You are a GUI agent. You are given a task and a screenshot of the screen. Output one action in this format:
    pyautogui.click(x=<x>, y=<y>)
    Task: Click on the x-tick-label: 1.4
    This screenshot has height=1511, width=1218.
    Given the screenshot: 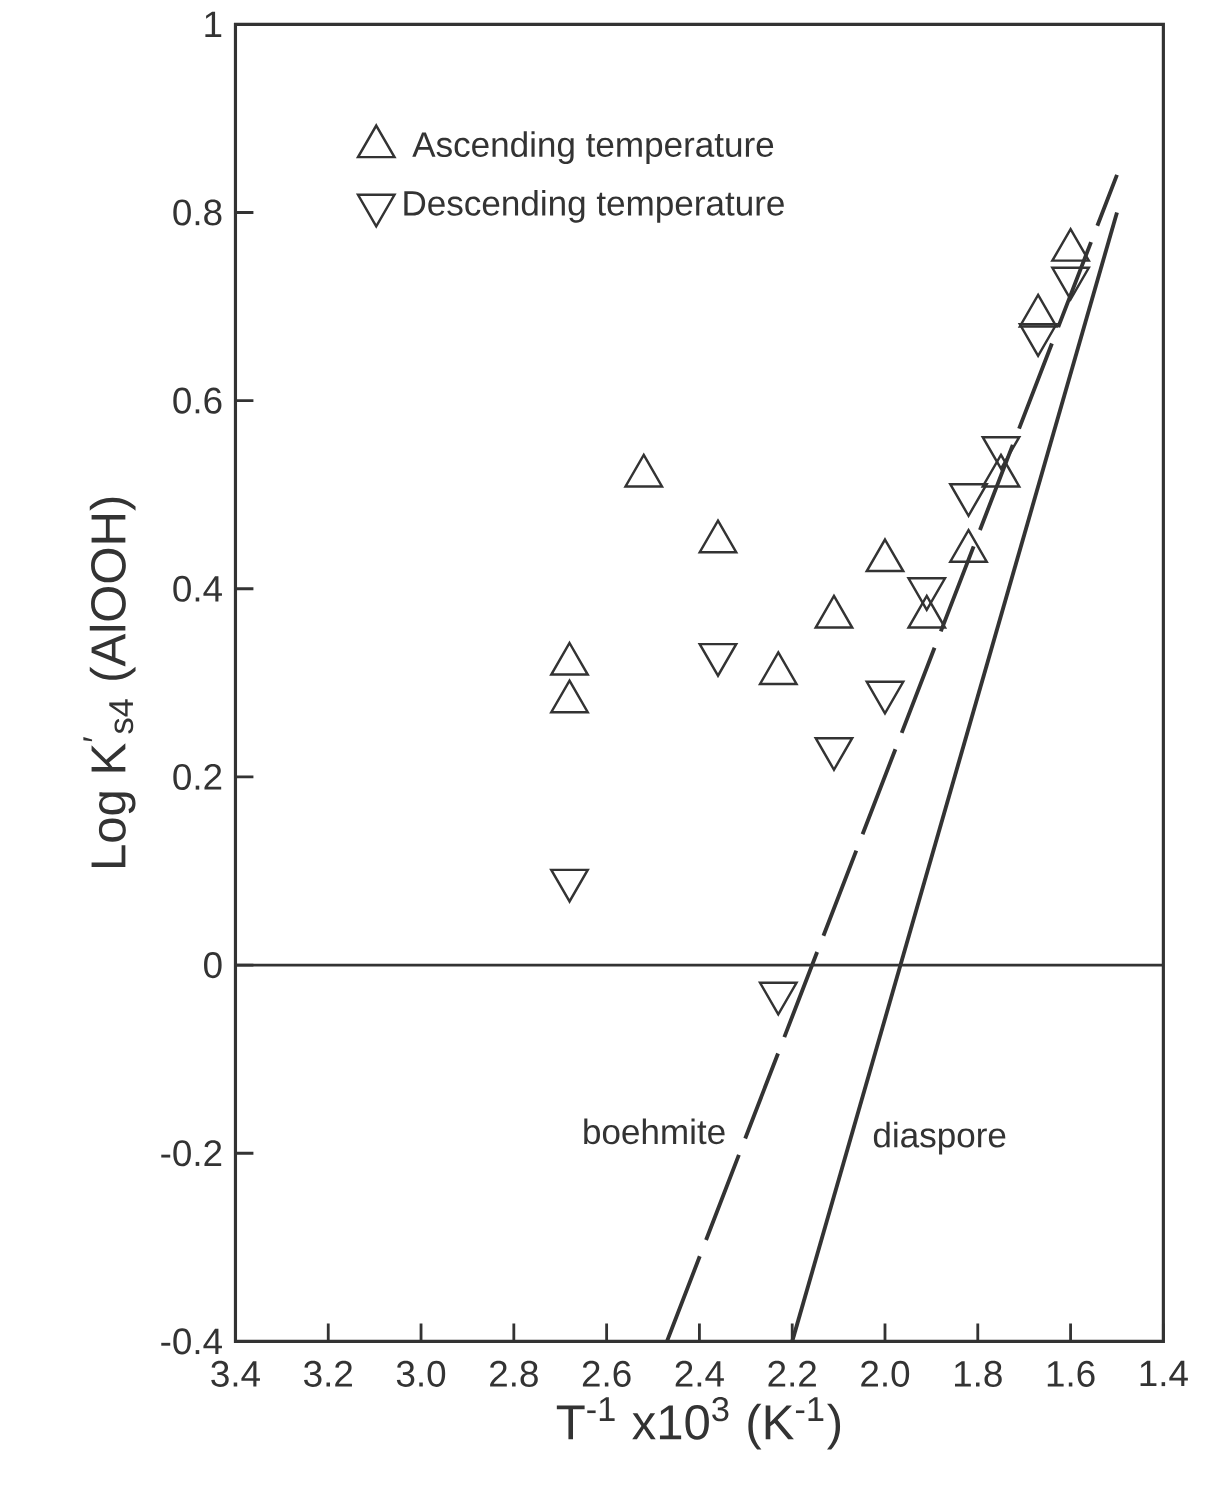 What is the action you would take?
    pyautogui.click(x=1164, y=1373)
    